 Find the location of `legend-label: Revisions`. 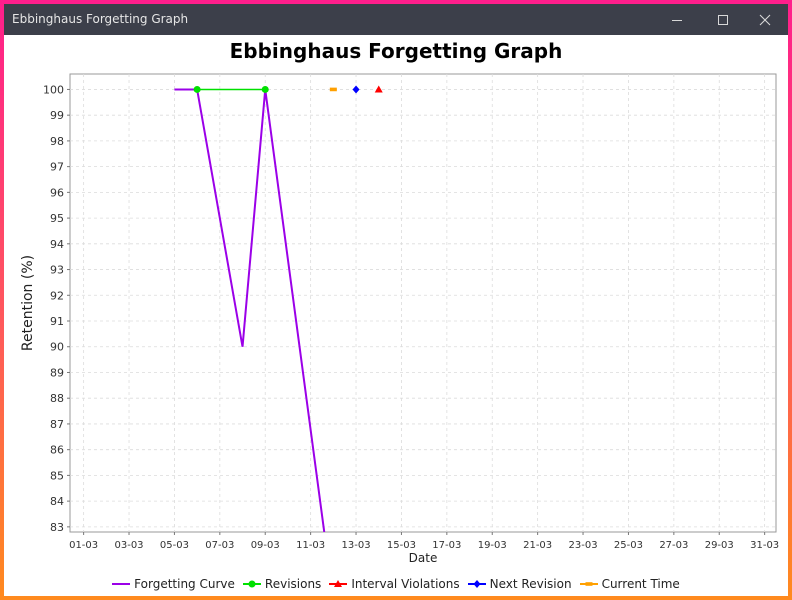

legend-label: Revisions is located at coordinates (293, 584).